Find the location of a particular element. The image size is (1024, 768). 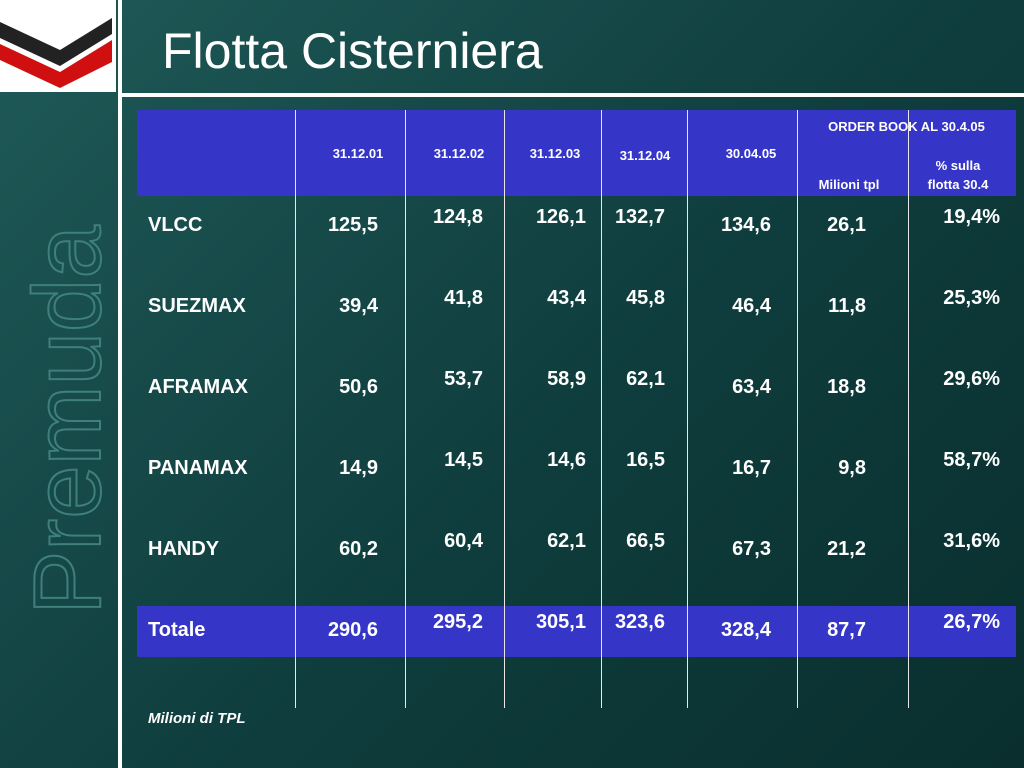

row-label: PANAMAX is located at coordinates (198, 468).